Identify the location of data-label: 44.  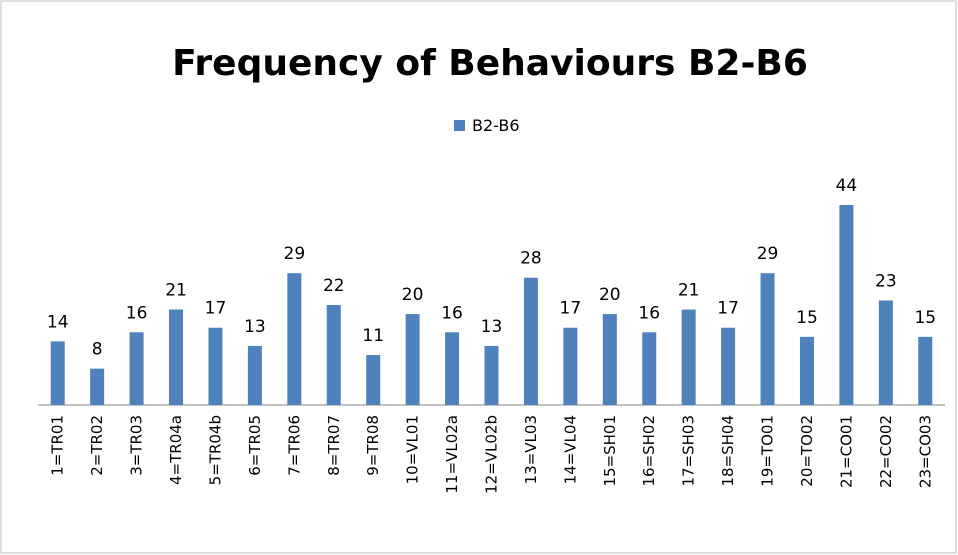
(847, 186).